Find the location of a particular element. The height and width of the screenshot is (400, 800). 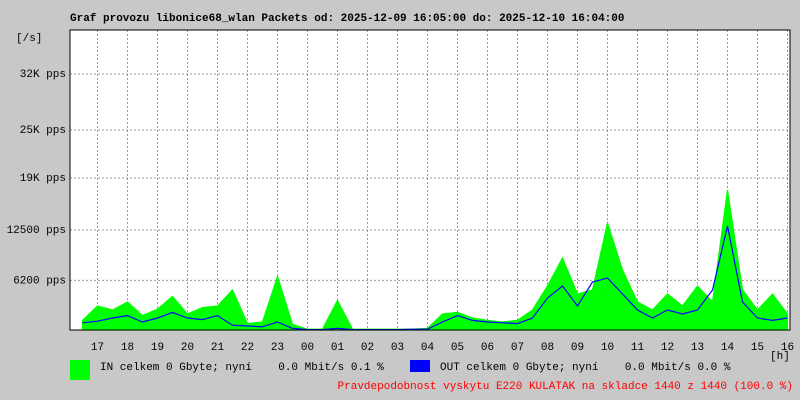

x-tick-label: 01 is located at coordinates (338, 348).